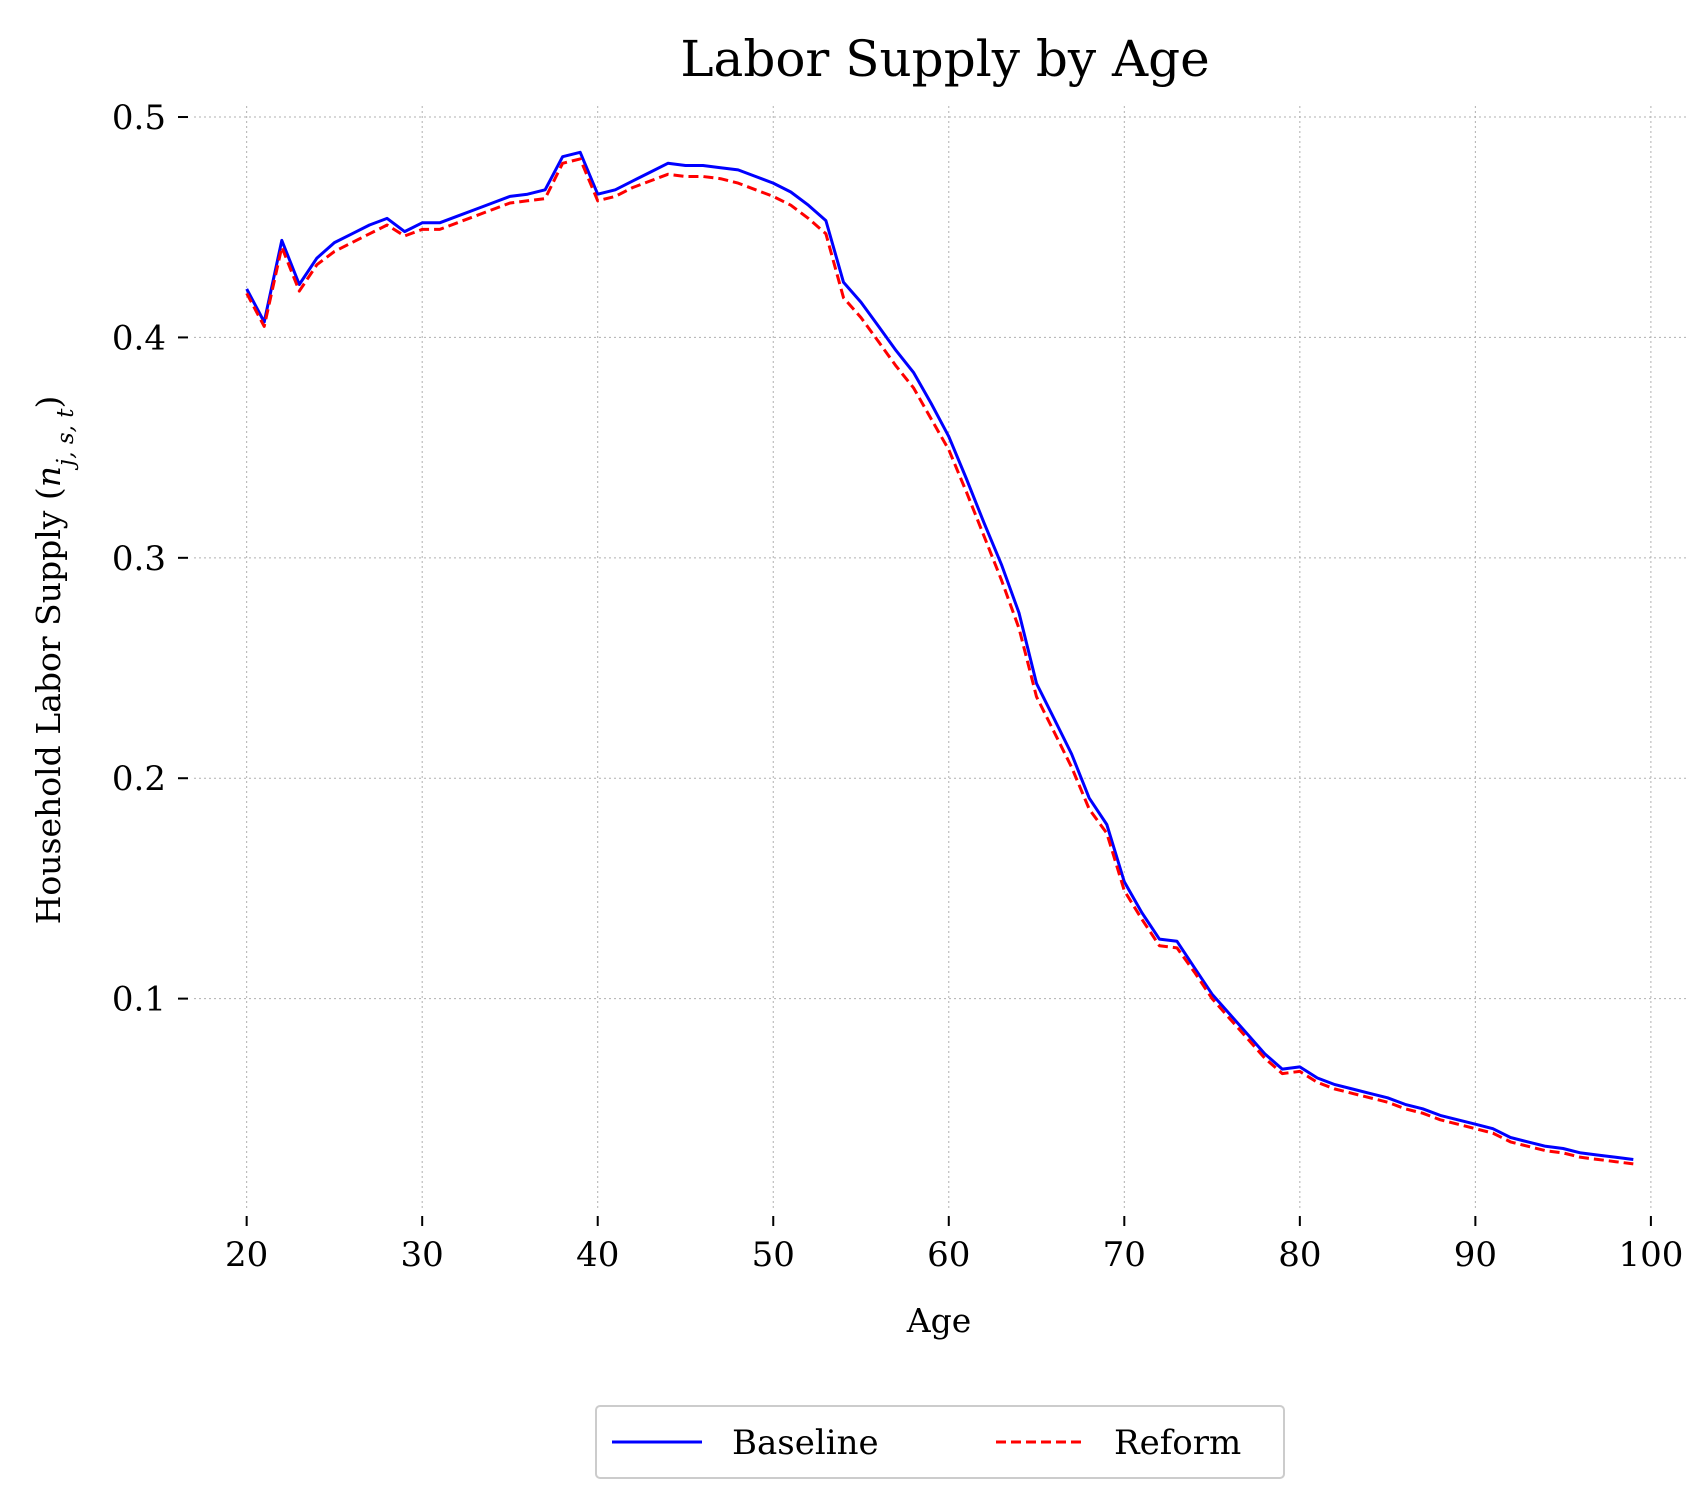  What do you see at coordinates (773, 1255) in the screenshot?
I see `x-tick-label: 50` at bounding box center [773, 1255].